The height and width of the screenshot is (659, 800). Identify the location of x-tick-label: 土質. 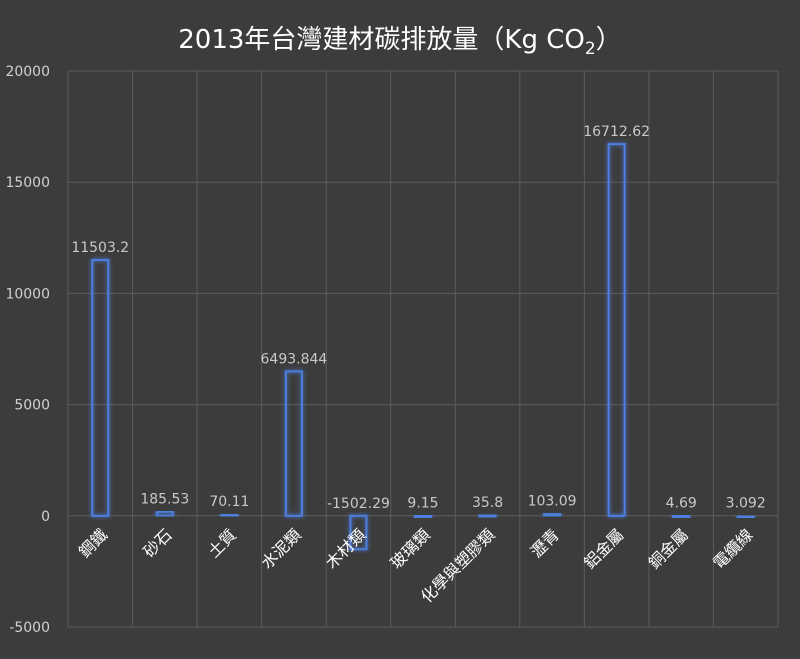
(222, 543).